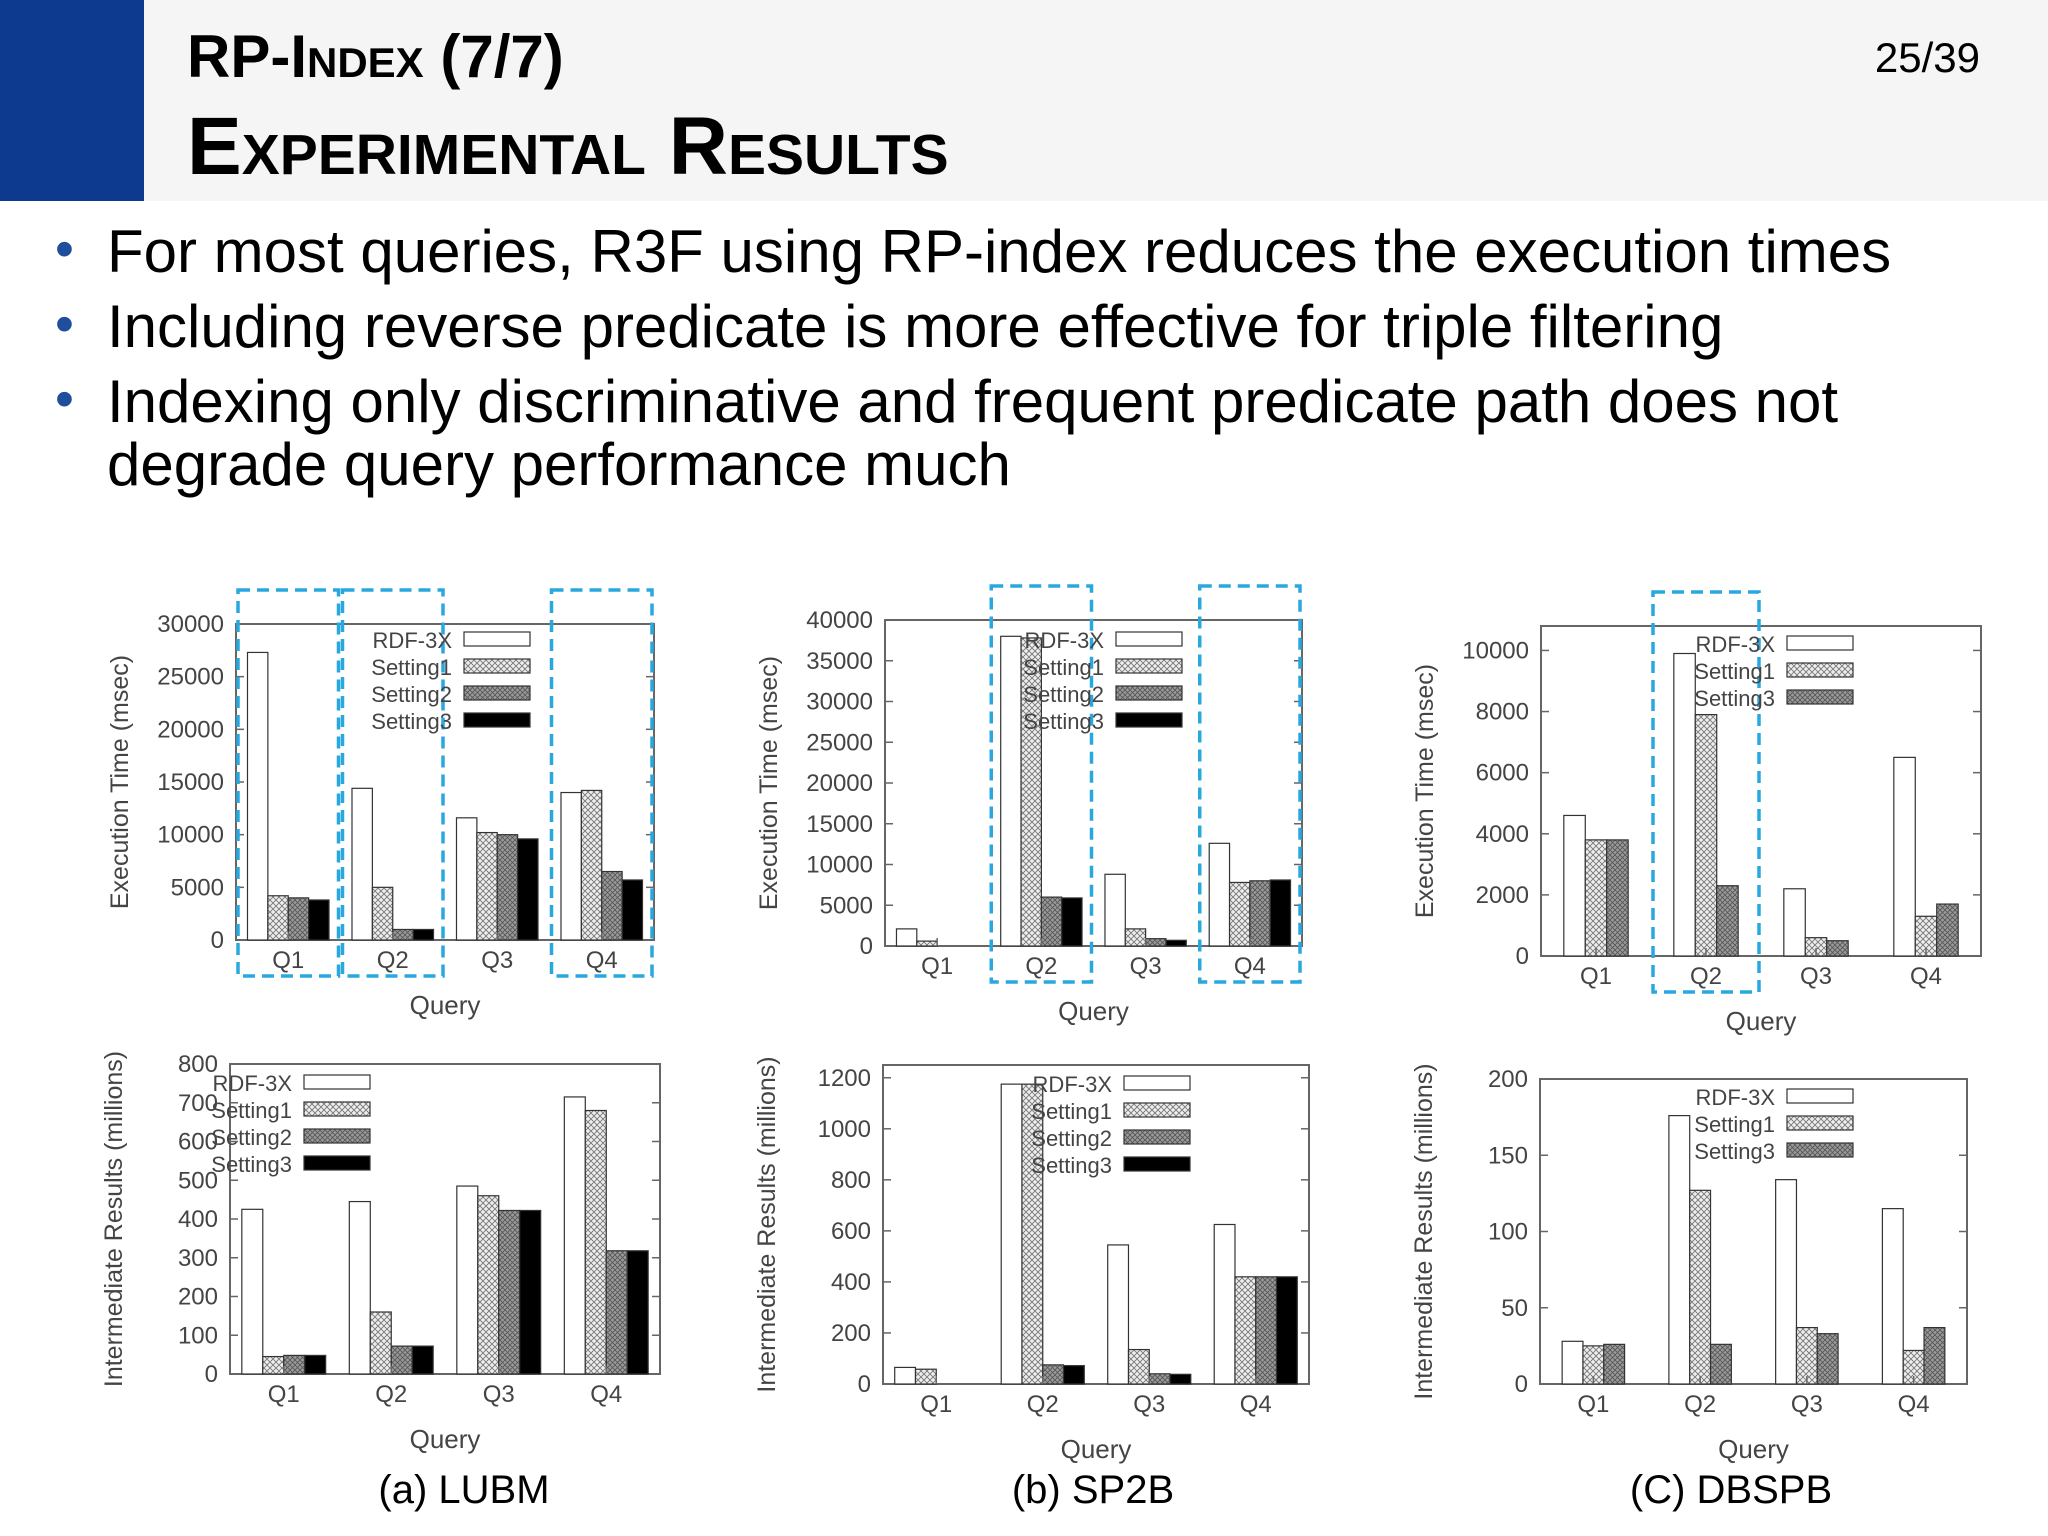  What do you see at coordinates (844, 1078) in the screenshot?
I see `y-tick-label: 1200` at bounding box center [844, 1078].